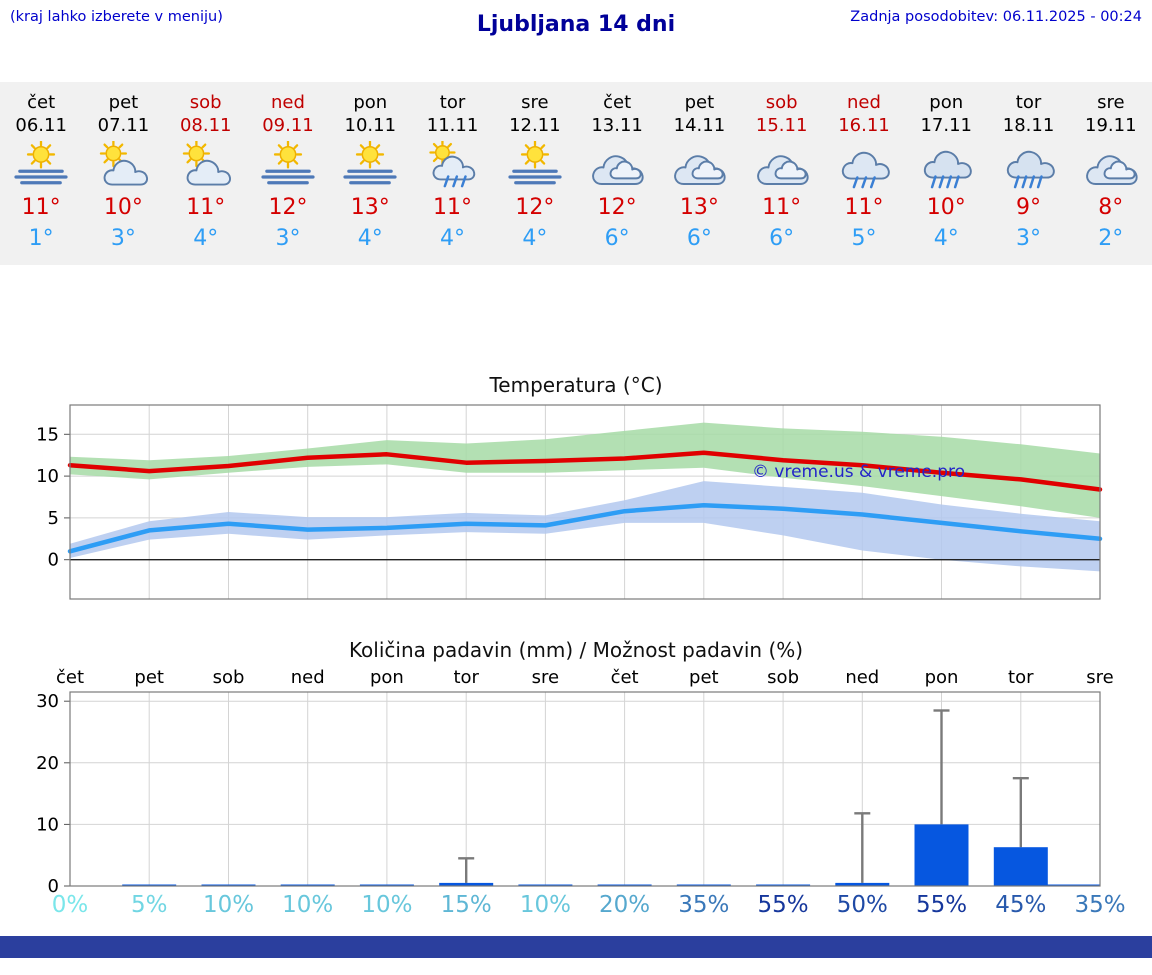  I want to click on day-date: 12.11, so click(535, 125).